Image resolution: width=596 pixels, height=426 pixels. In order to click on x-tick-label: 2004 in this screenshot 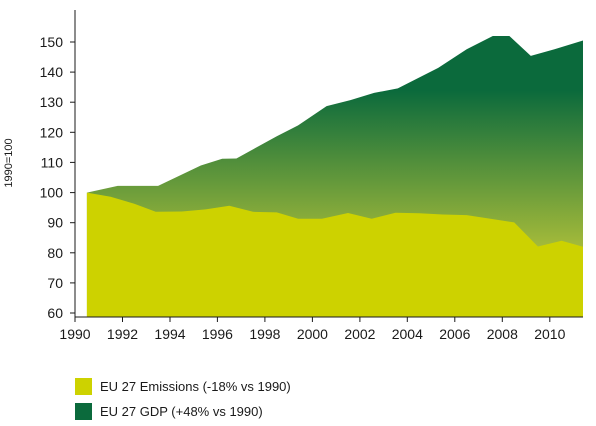, I will do `click(407, 334)`.